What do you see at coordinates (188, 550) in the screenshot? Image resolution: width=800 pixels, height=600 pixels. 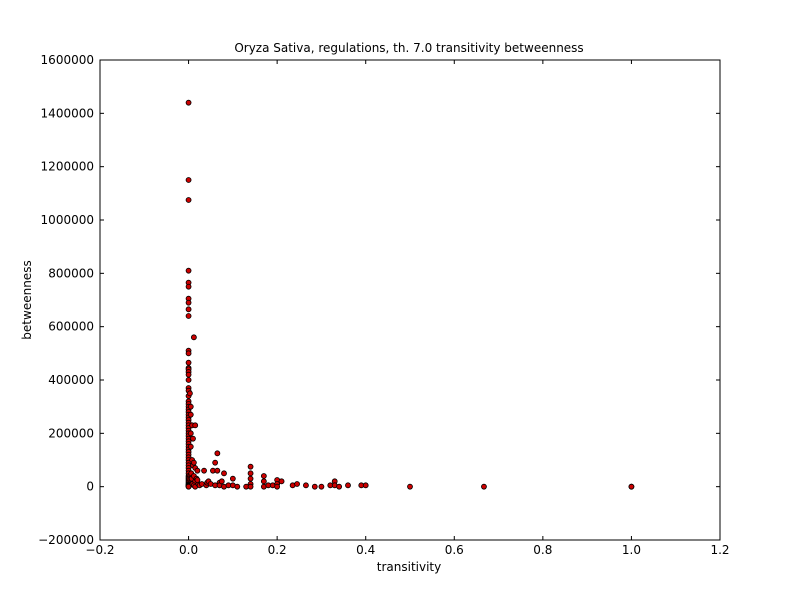 I see `x-tick-label: 0.0` at bounding box center [188, 550].